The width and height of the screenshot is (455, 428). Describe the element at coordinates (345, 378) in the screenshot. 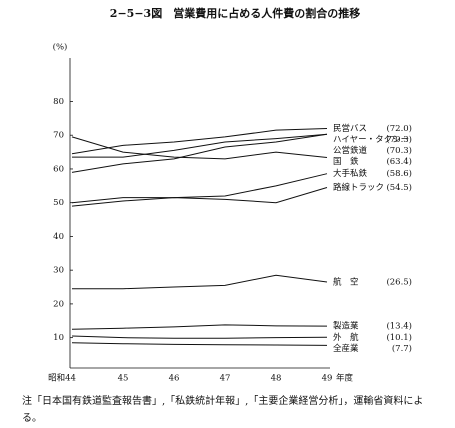

I see `x-axis-label: 年度` at that location.